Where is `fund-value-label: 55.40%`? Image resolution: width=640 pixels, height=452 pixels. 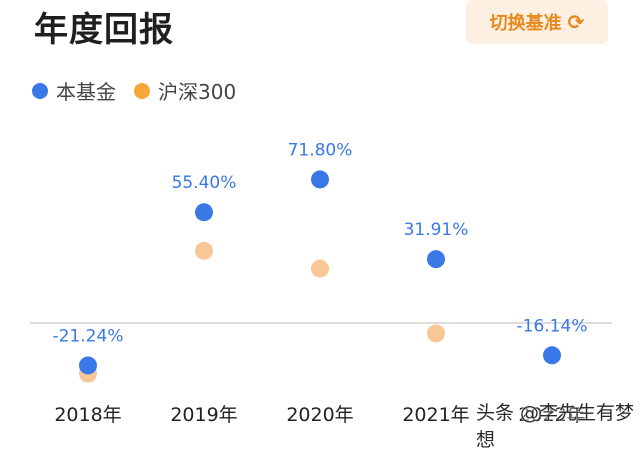
fund-value-label: 55.40% is located at coordinates (204, 183).